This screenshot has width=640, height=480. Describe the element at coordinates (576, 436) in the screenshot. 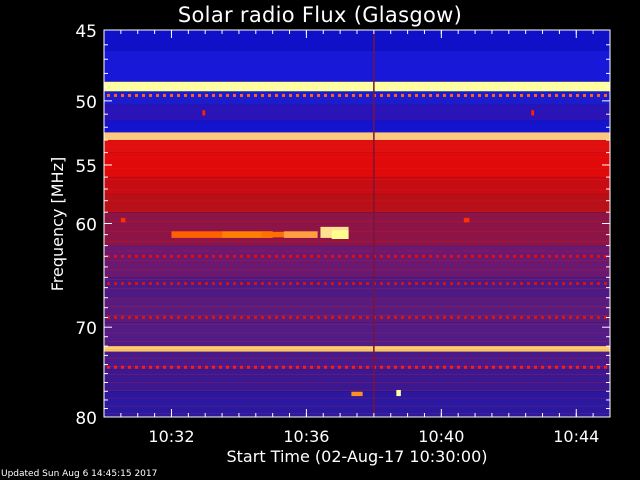

I see `x-tick-label: 10:44` at that location.